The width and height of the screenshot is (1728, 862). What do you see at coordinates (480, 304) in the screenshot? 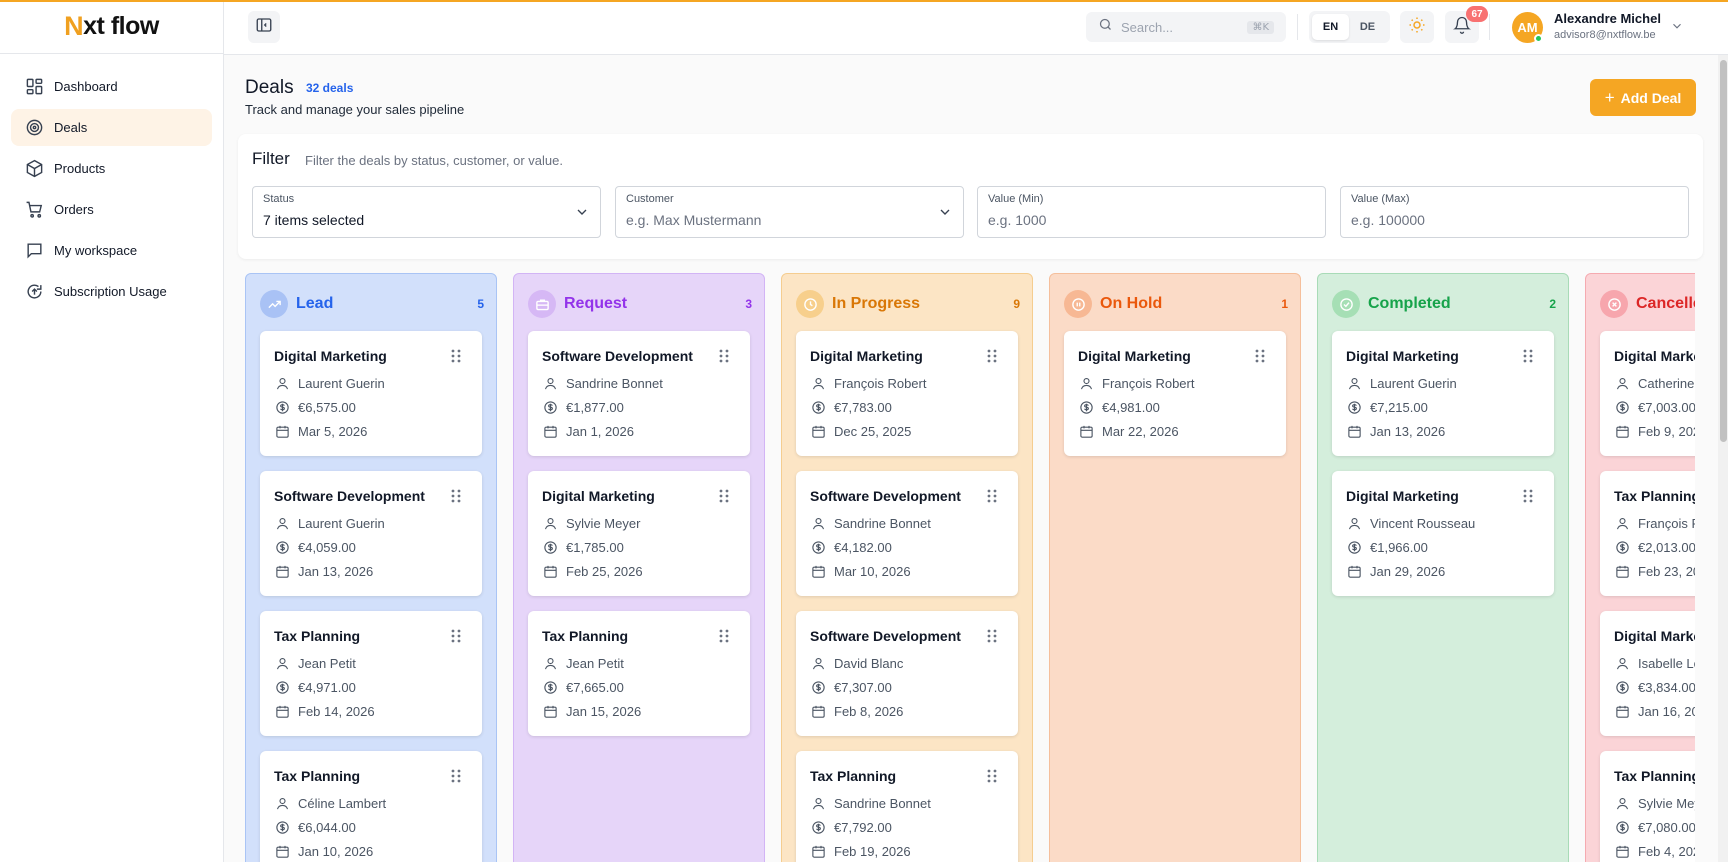
I see `column-count: 5` at bounding box center [480, 304].